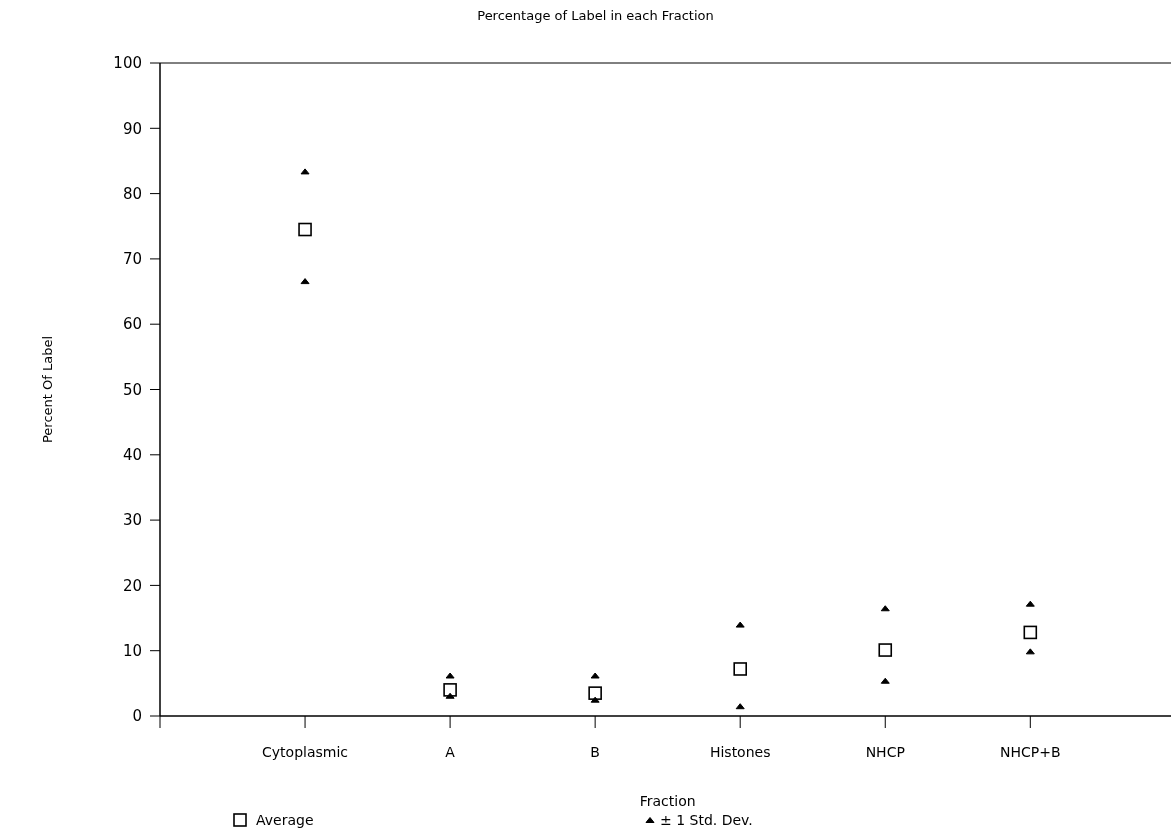 The height and width of the screenshot is (837, 1171). What do you see at coordinates (132, 585) in the screenshot?
I see `y-tick-label: 20` at bounding box center [132, 585].